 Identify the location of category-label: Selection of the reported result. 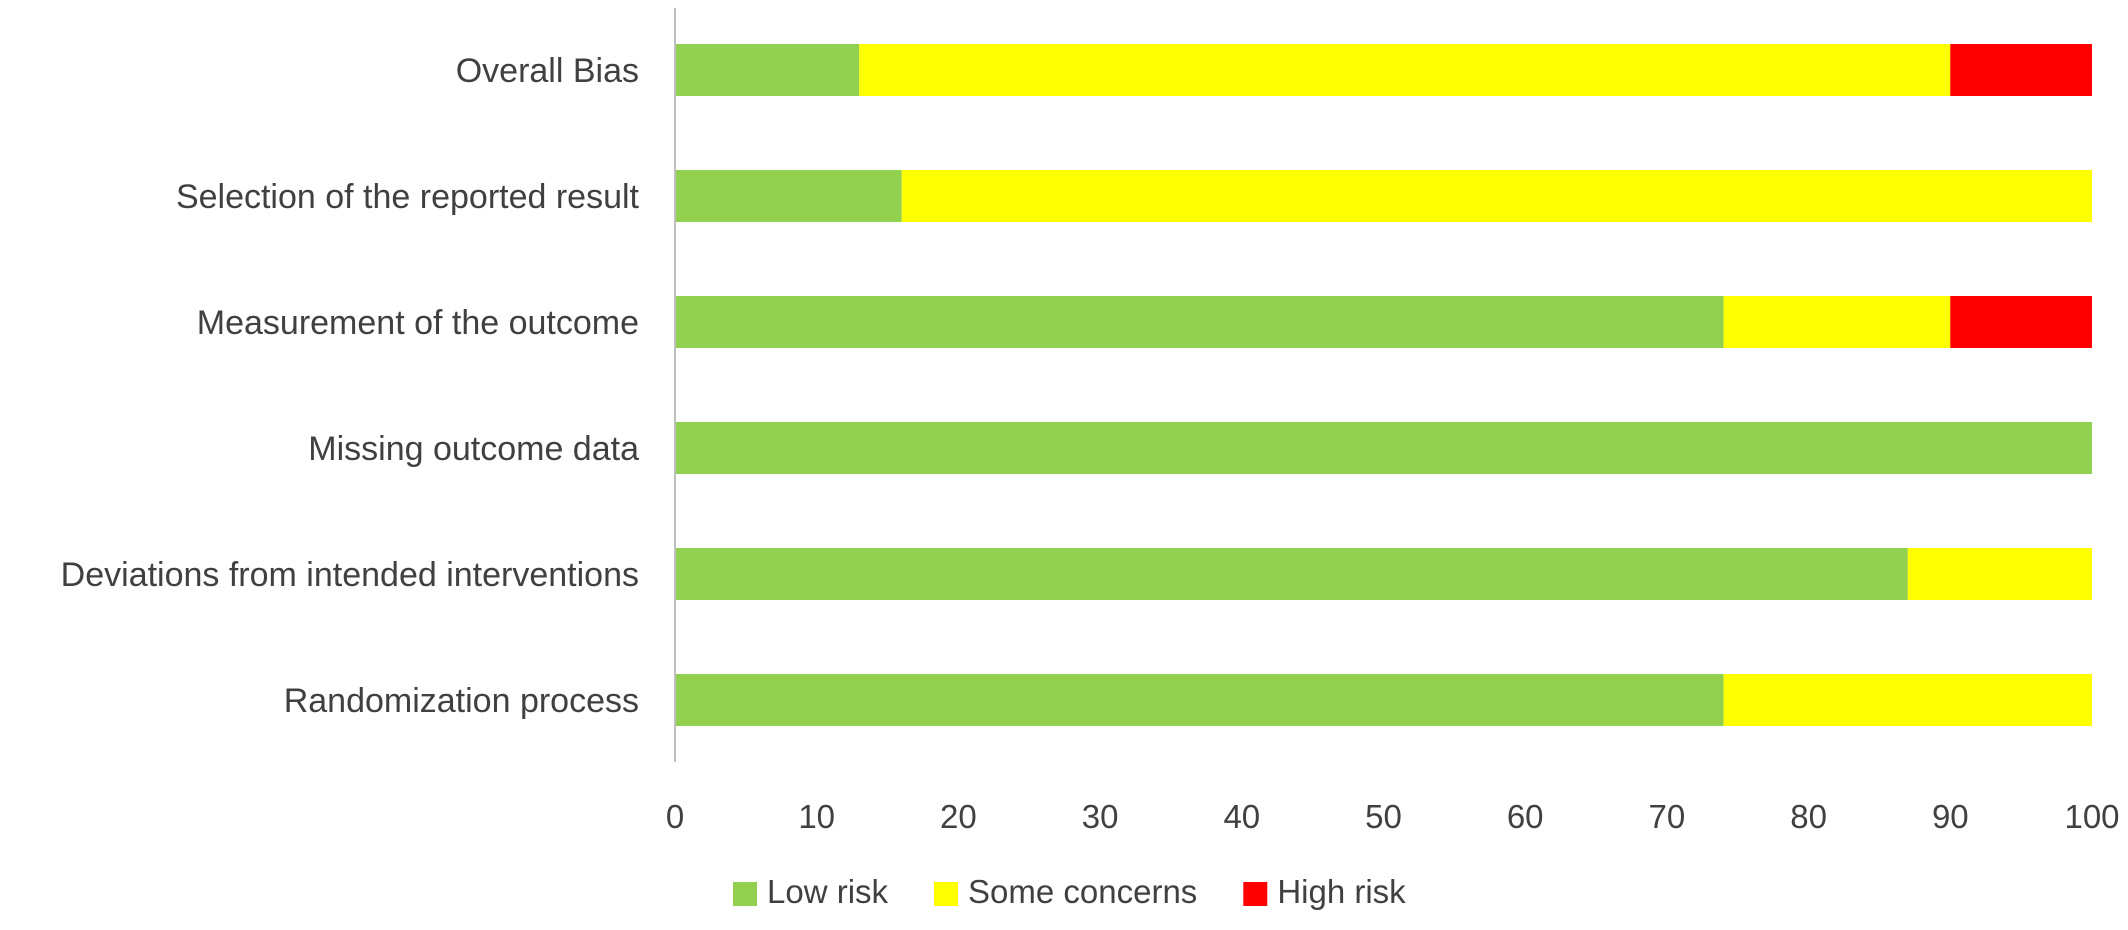
(408, 197).